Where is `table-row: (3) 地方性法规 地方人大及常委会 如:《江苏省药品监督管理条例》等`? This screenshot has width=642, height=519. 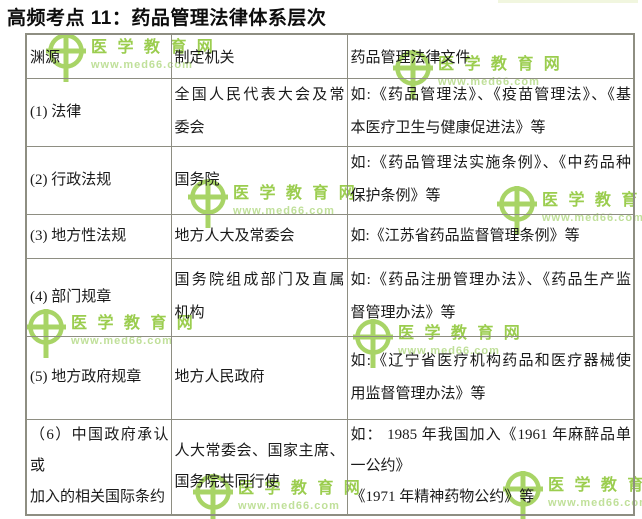
table-row: (3) 地方性法规 地方人大及常委会 如:《江苏省药品监督管理条例》等 is located at coordinates (330, 236).